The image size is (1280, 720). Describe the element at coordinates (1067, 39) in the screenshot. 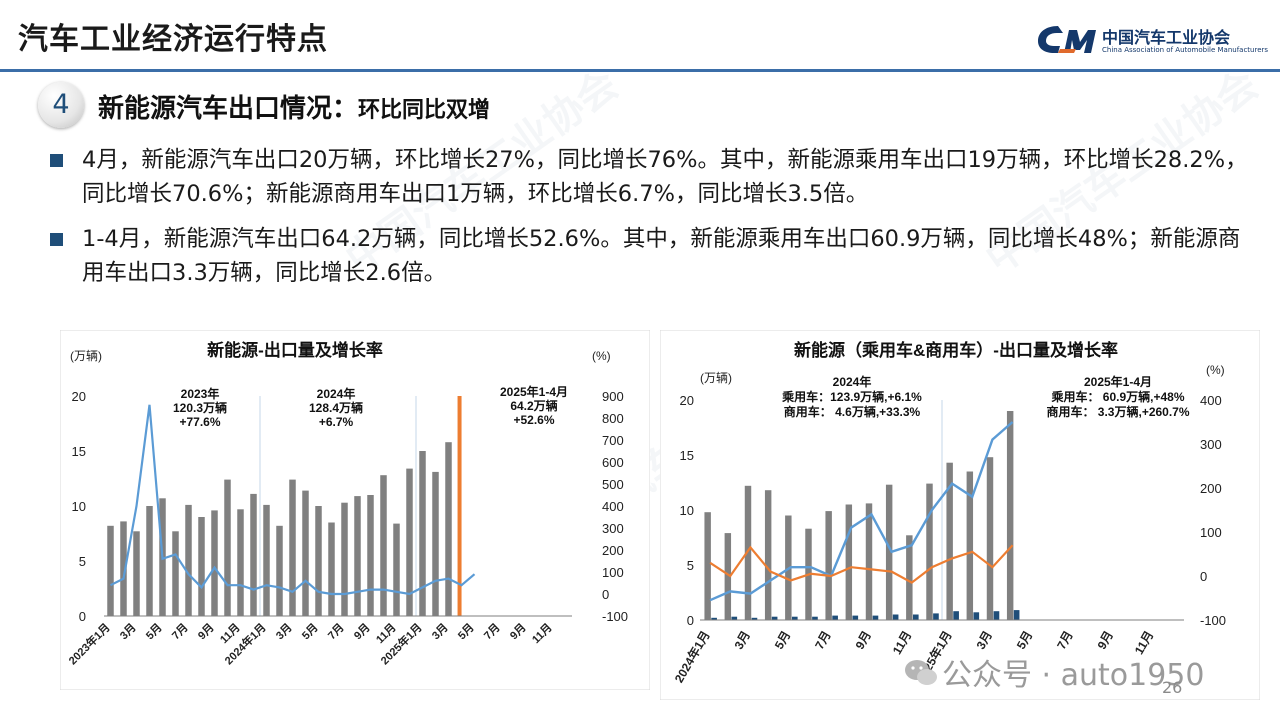

I see `caam-logo-icon` at that location.